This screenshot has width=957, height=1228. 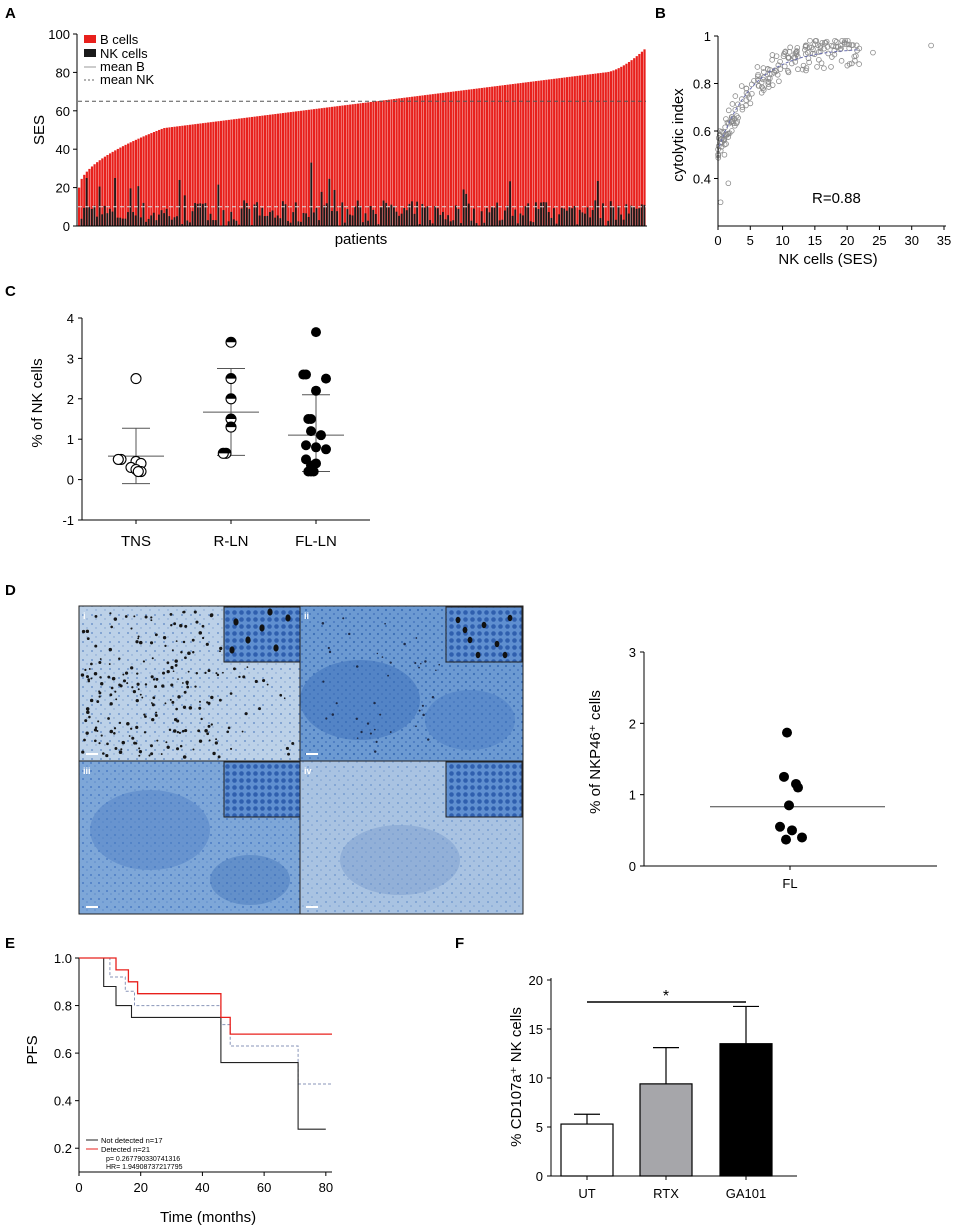 I want to click on c-point-flln, so click(x=303, y=374).